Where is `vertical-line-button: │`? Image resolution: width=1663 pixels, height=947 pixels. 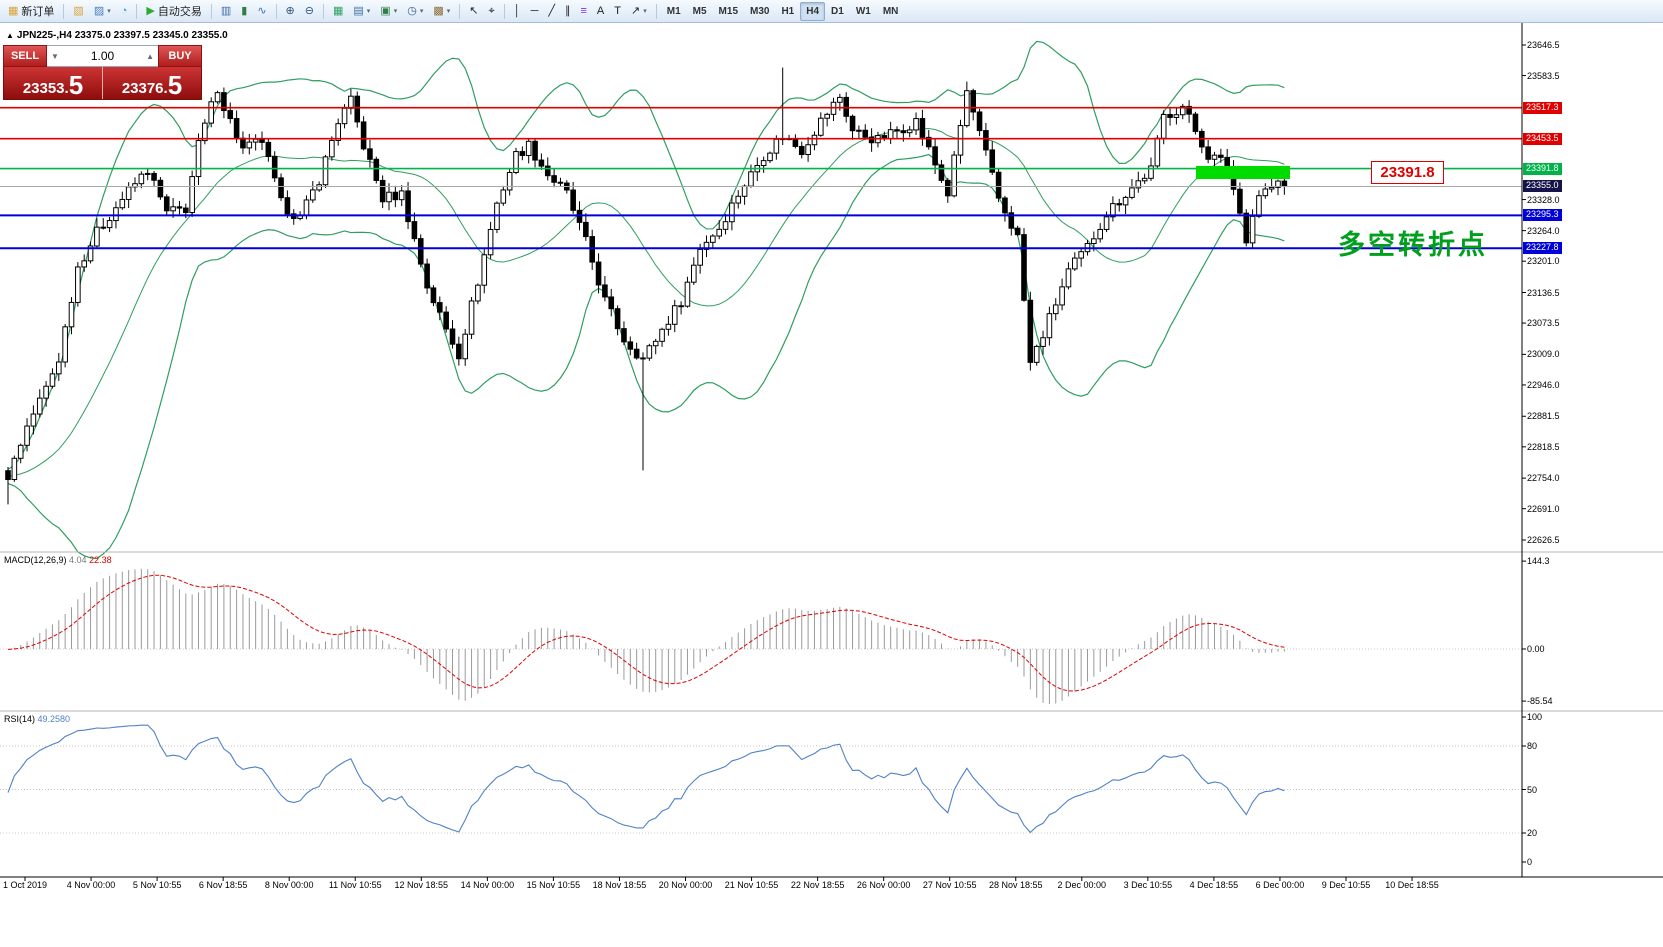 vertical-line-button: │ is located at coordinates (517, 11).